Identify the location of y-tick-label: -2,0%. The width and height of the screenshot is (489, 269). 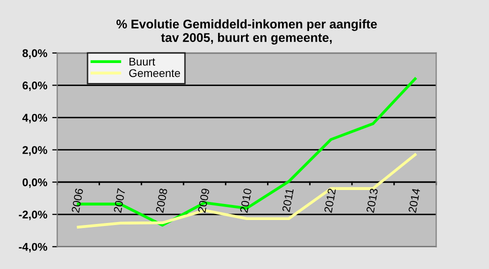
(33, 215).